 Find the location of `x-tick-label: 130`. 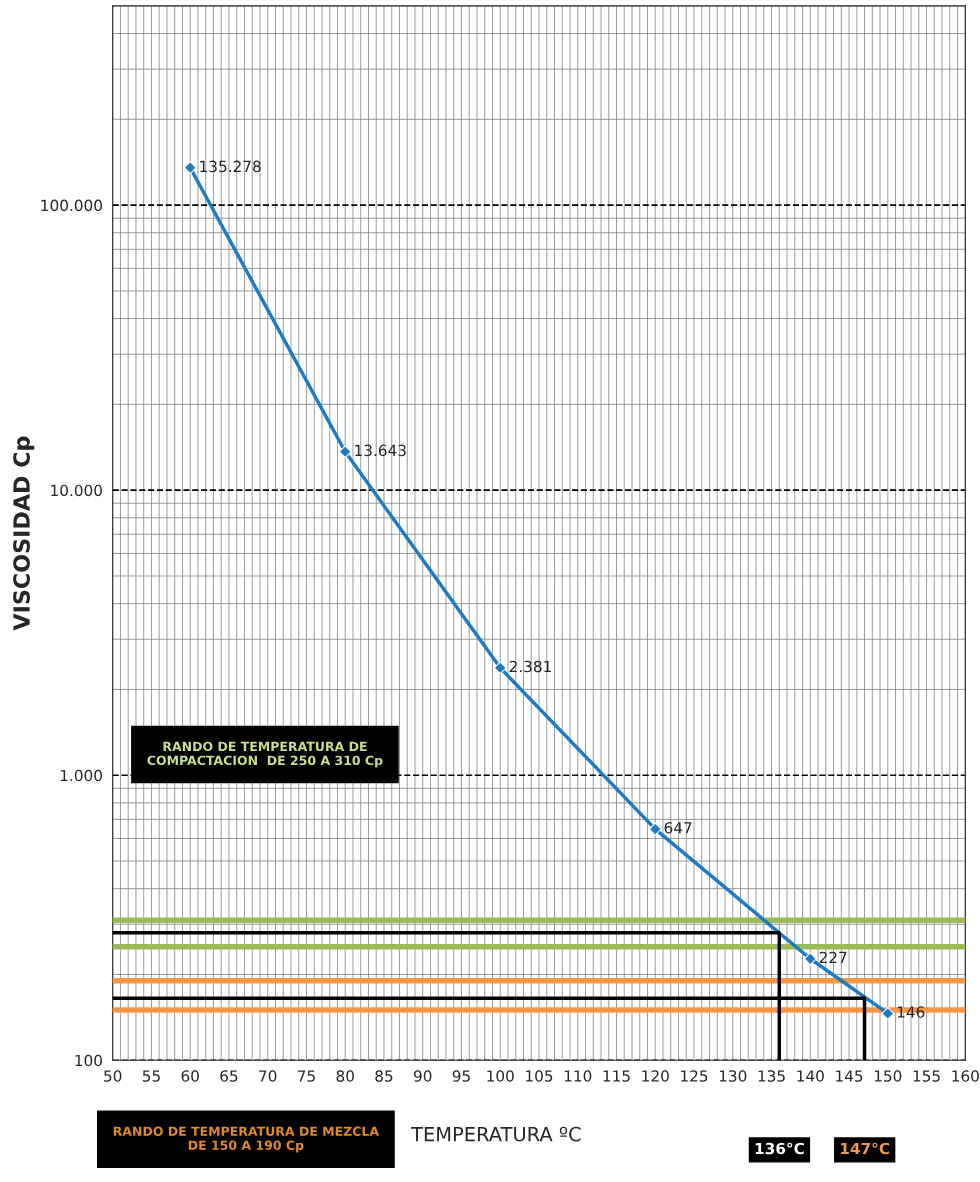

x-tick-label: 130 is located at coordinates (733, 1076).